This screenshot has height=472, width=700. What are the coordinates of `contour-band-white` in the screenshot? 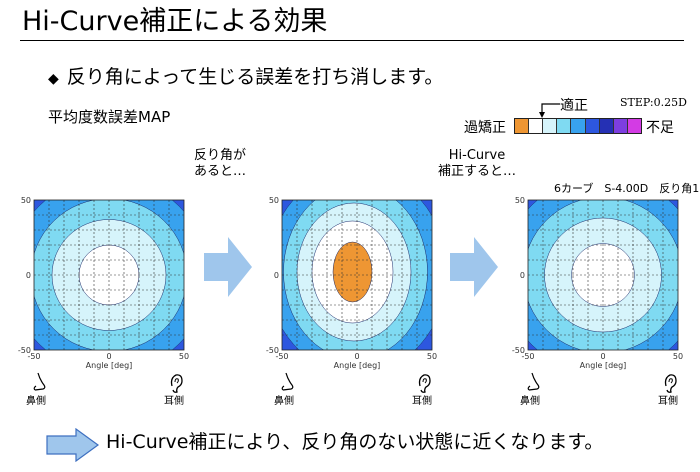 It's located at (603, 275).